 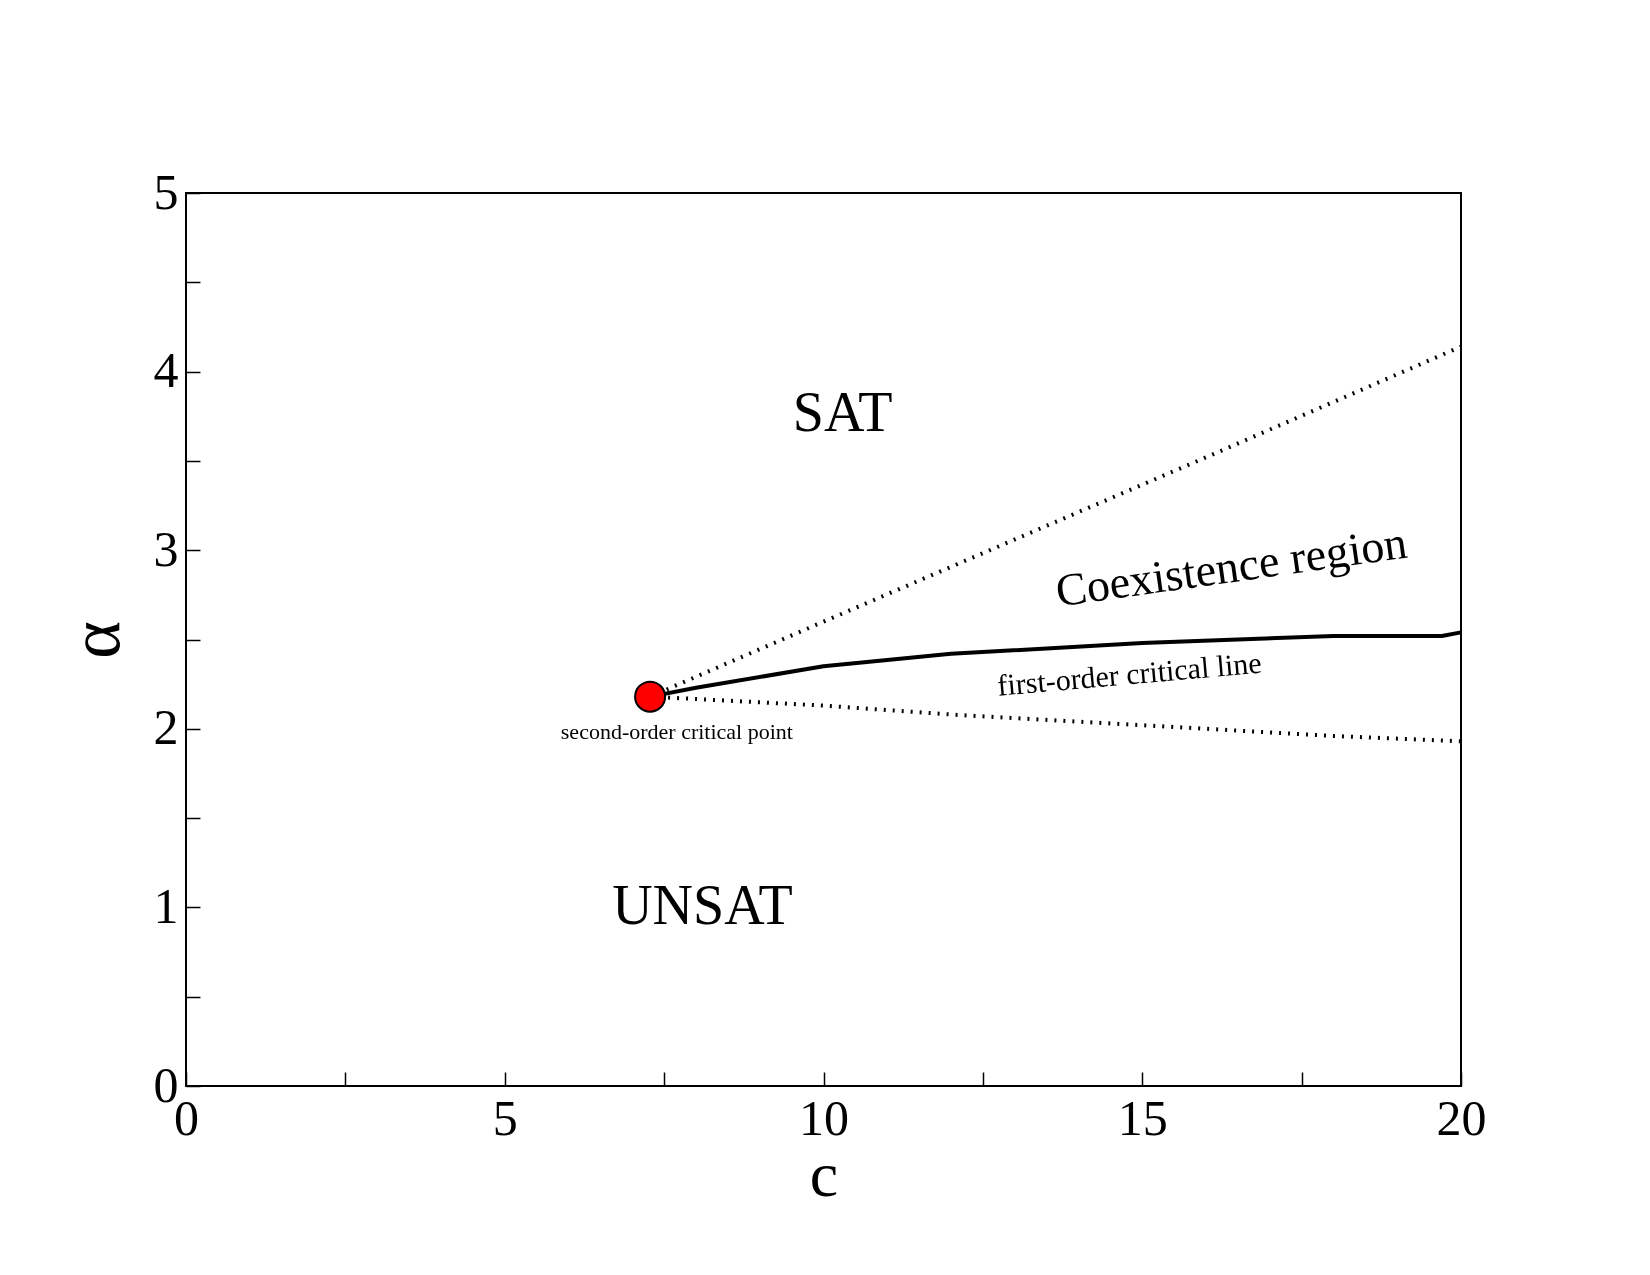 I want to click on annotation: first-order critical line, so click(x=1129, y=673).